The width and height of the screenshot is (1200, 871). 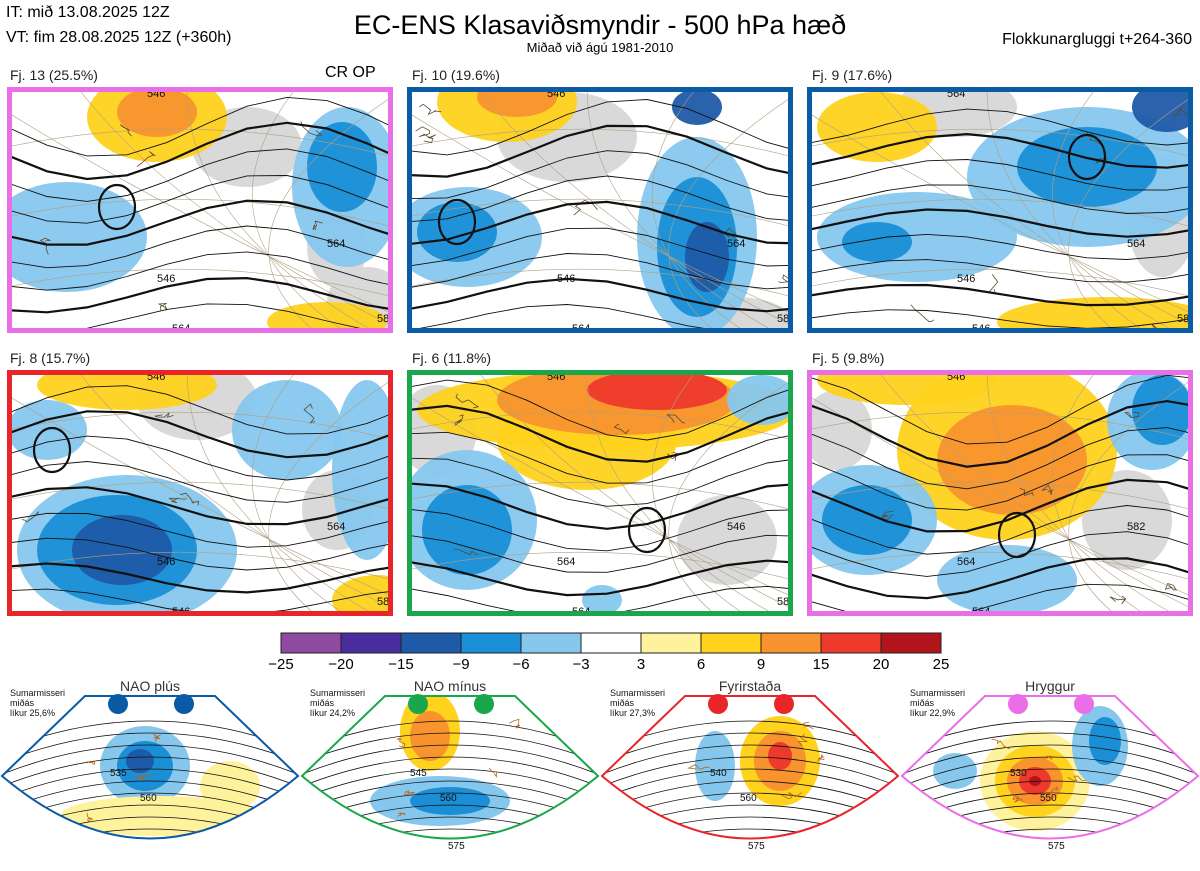 What do you see at coordinates (450, 773) in the screenshot?
I see `regime-plot: 545 560 575` at bounding box center [450, 773].